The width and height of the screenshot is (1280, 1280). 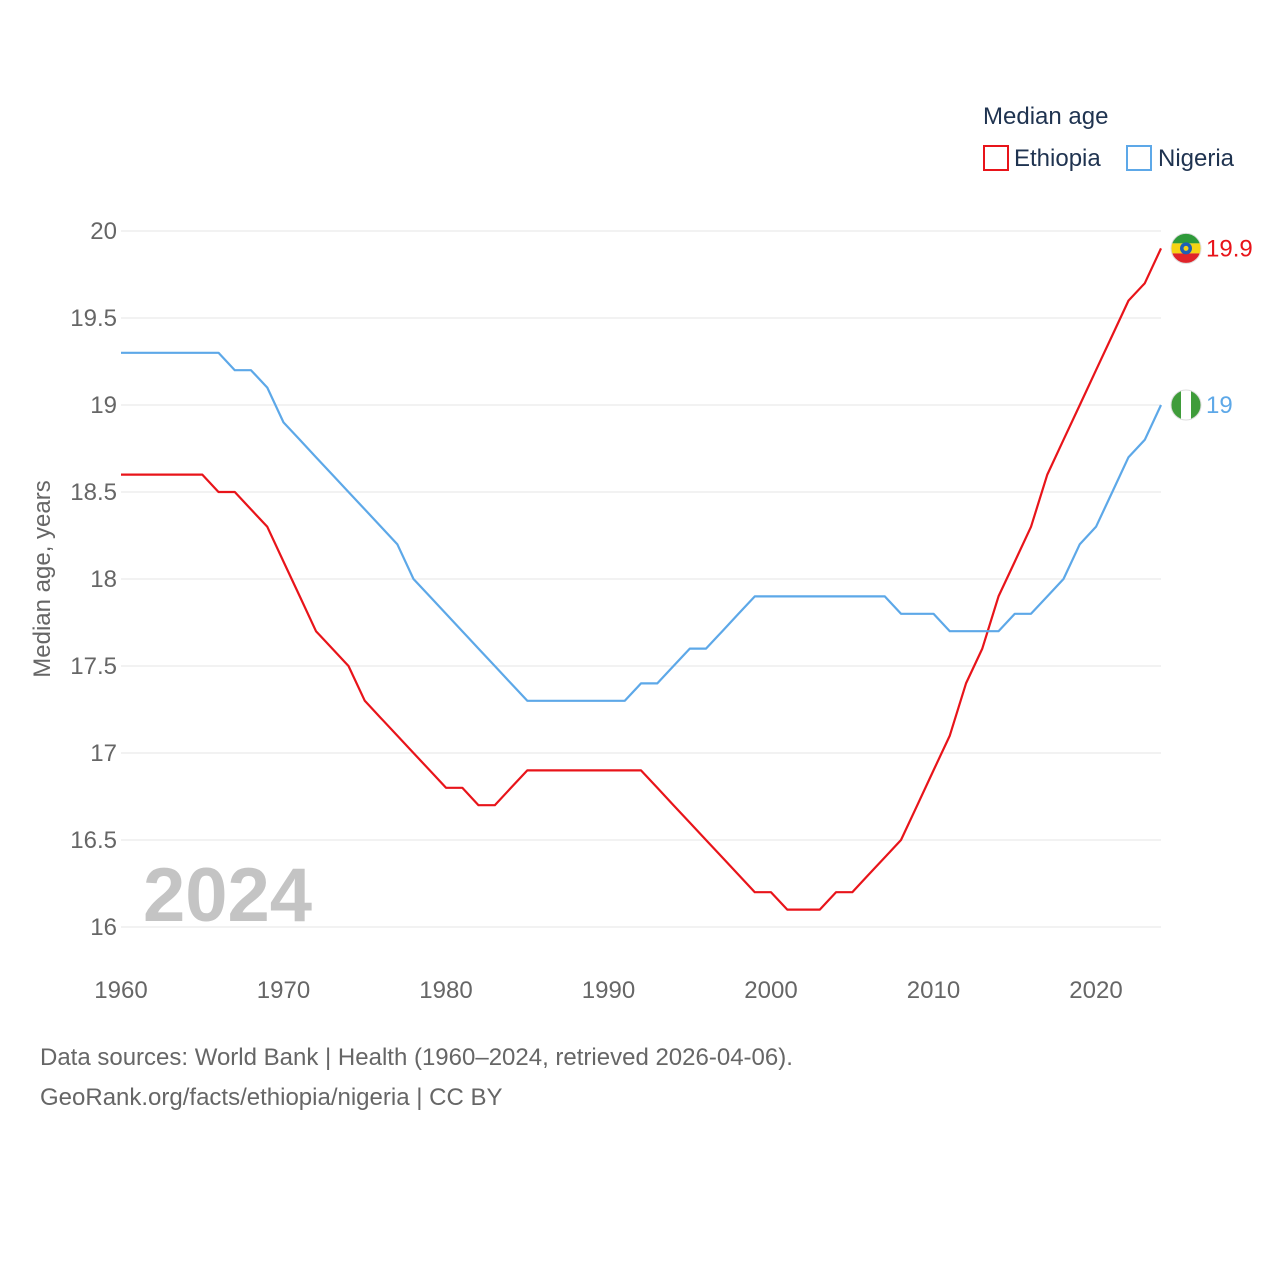 I want to click on nigeria-flag-icon, so click(x=1186, y=405).